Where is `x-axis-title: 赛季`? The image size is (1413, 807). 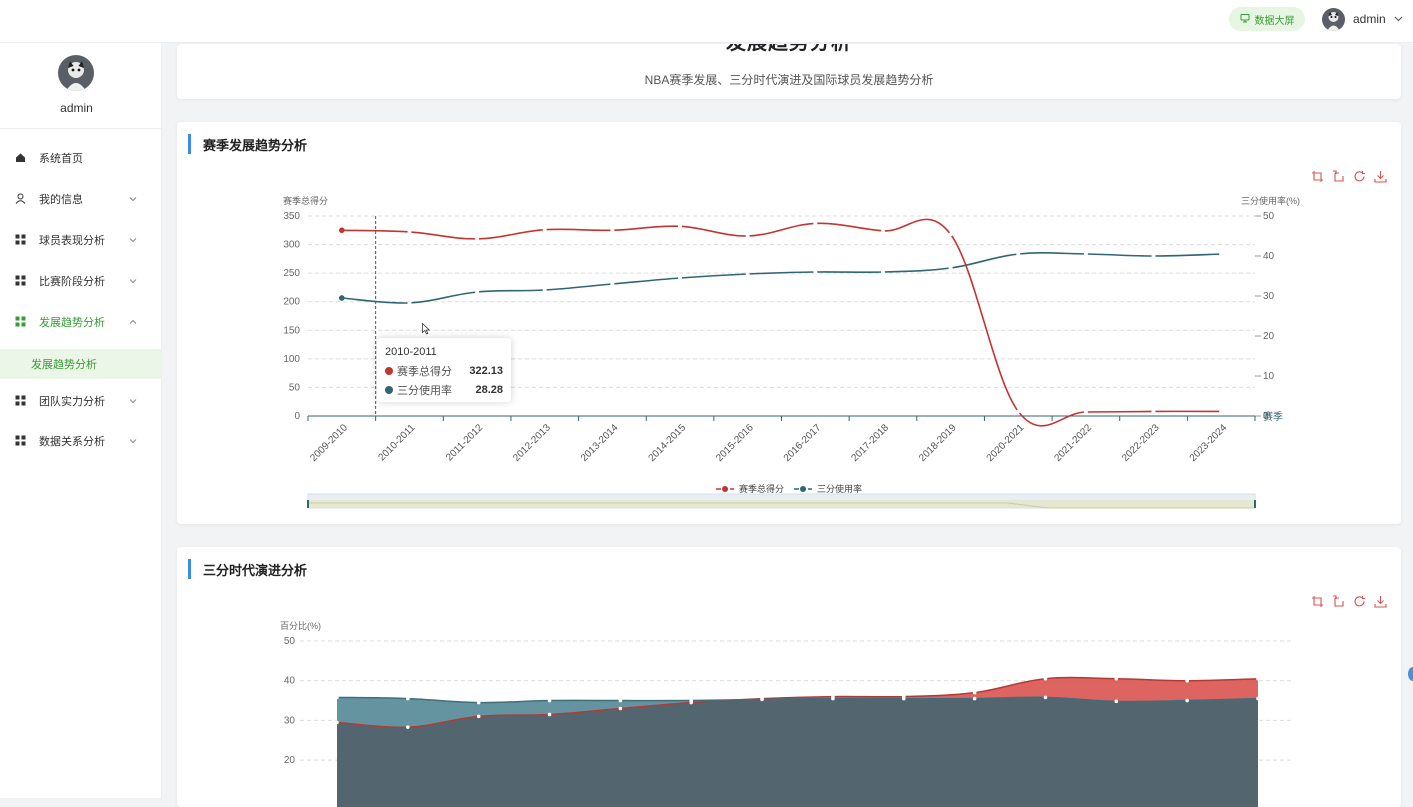
x-axis-title: 赛季 is located at coordinates (1273, 416).